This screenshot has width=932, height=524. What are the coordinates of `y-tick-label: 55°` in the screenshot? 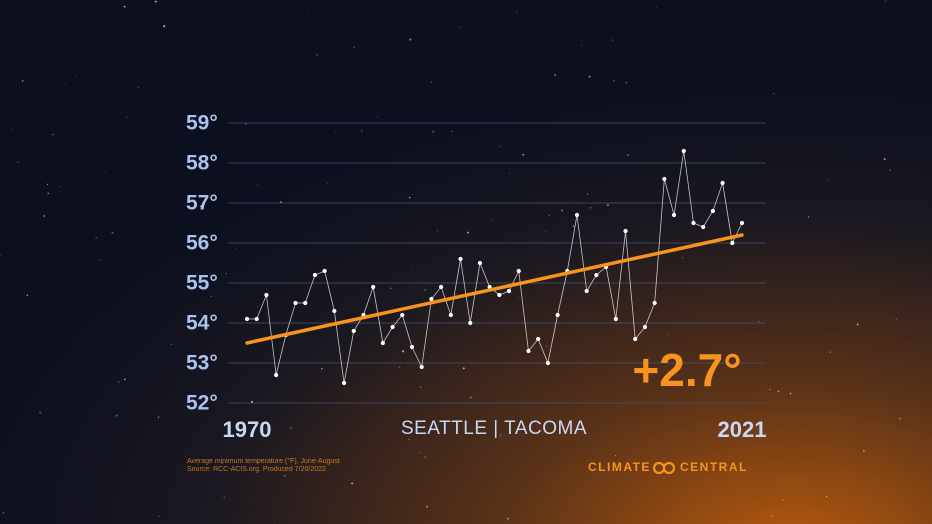 It's located at (202, 283).